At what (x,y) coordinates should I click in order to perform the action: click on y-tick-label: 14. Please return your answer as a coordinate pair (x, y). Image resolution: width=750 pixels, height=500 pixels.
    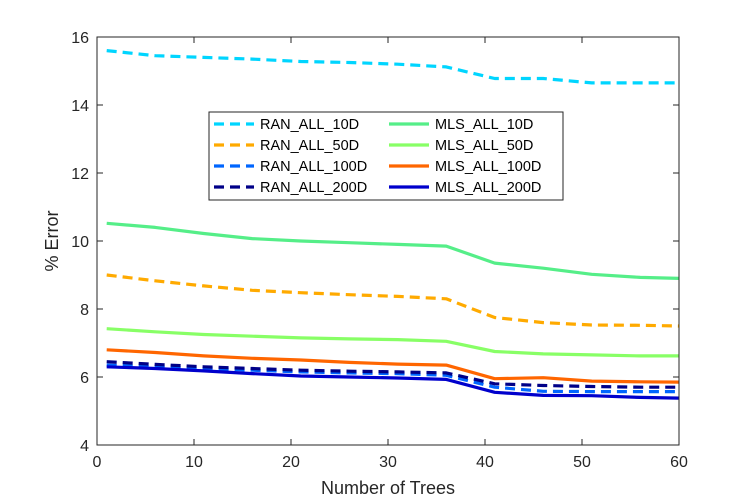
    Looking at the image, I should click on (80, 106).